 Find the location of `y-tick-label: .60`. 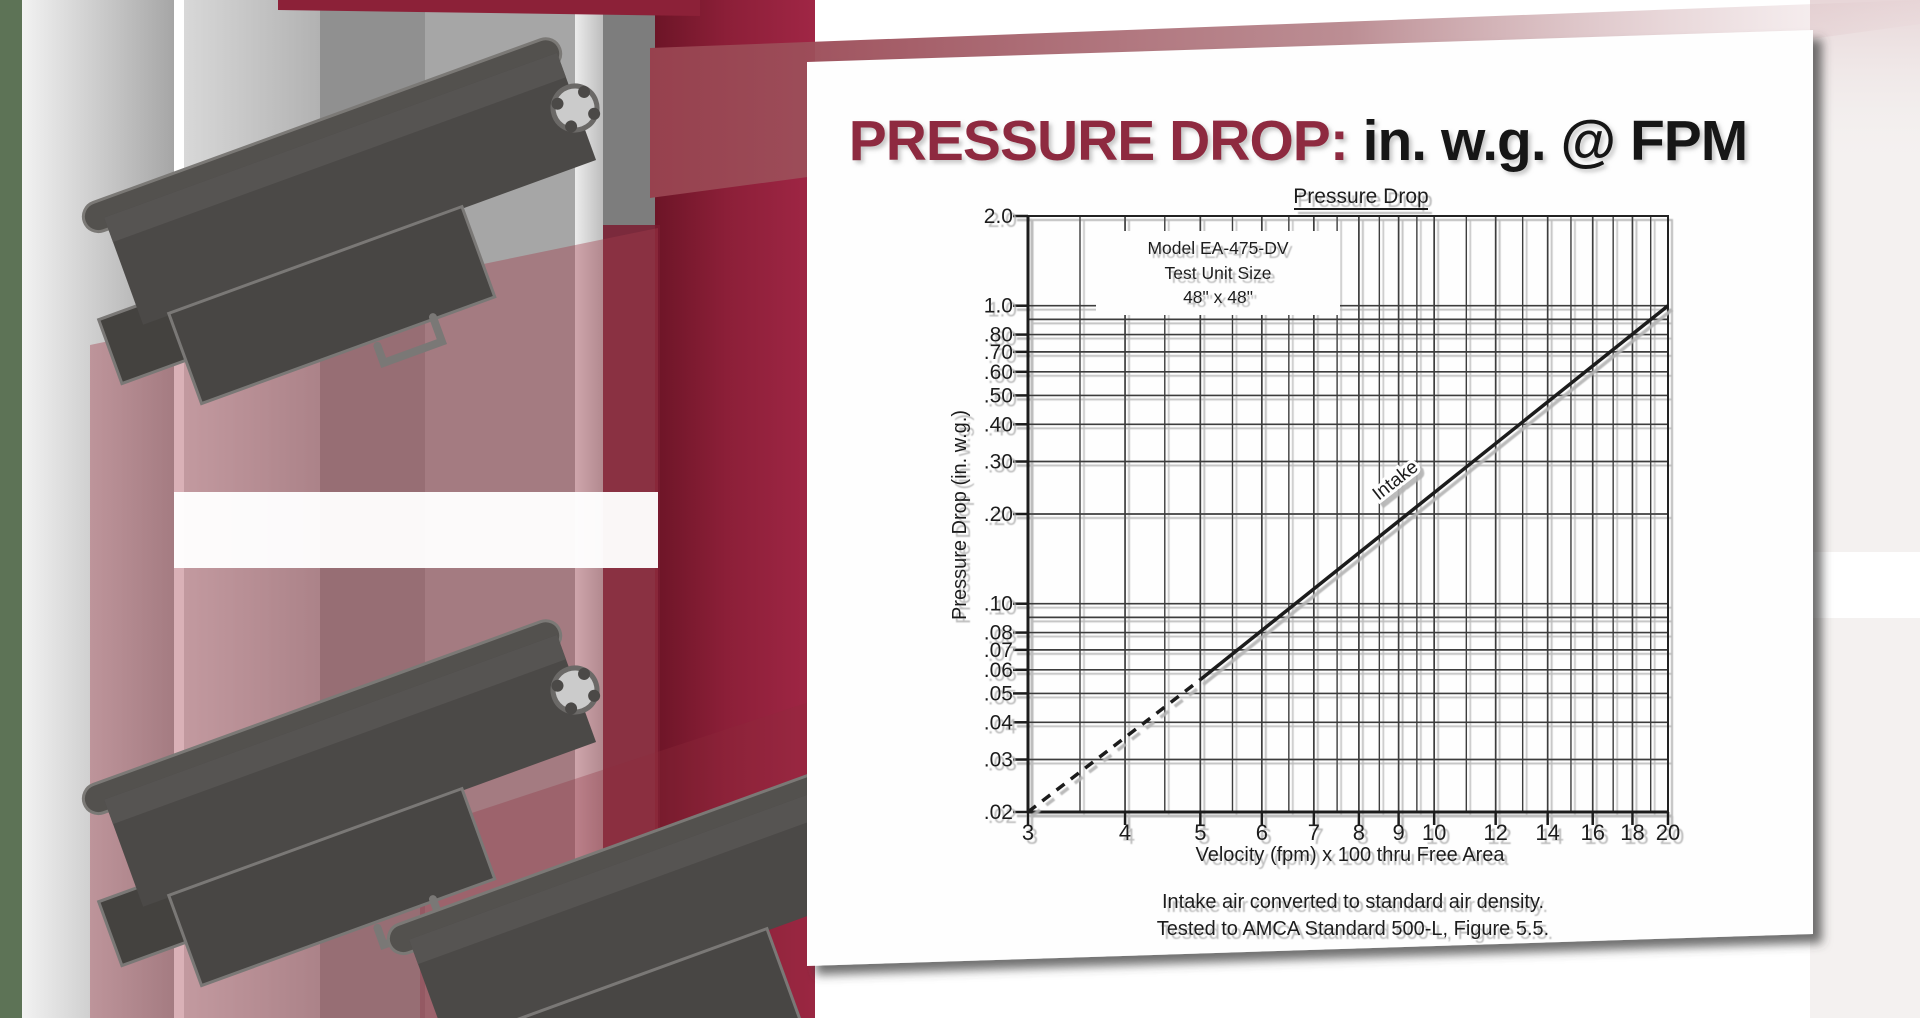

y-tick-label: .60 is located at coordinates (998, 372).